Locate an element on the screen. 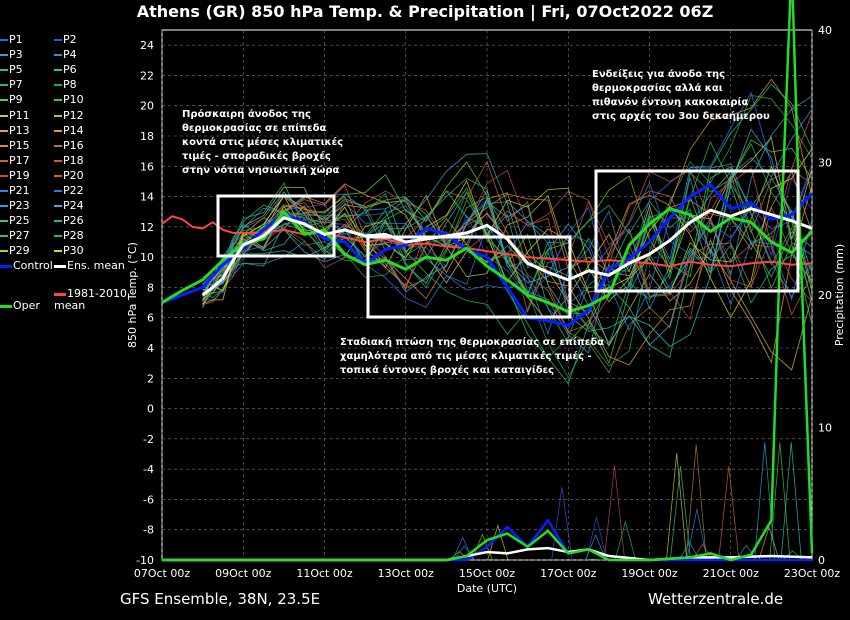 This screenshot has width=850, height=620. x-tick-label: 19Oct 00z is located at coordinates (649, 573).